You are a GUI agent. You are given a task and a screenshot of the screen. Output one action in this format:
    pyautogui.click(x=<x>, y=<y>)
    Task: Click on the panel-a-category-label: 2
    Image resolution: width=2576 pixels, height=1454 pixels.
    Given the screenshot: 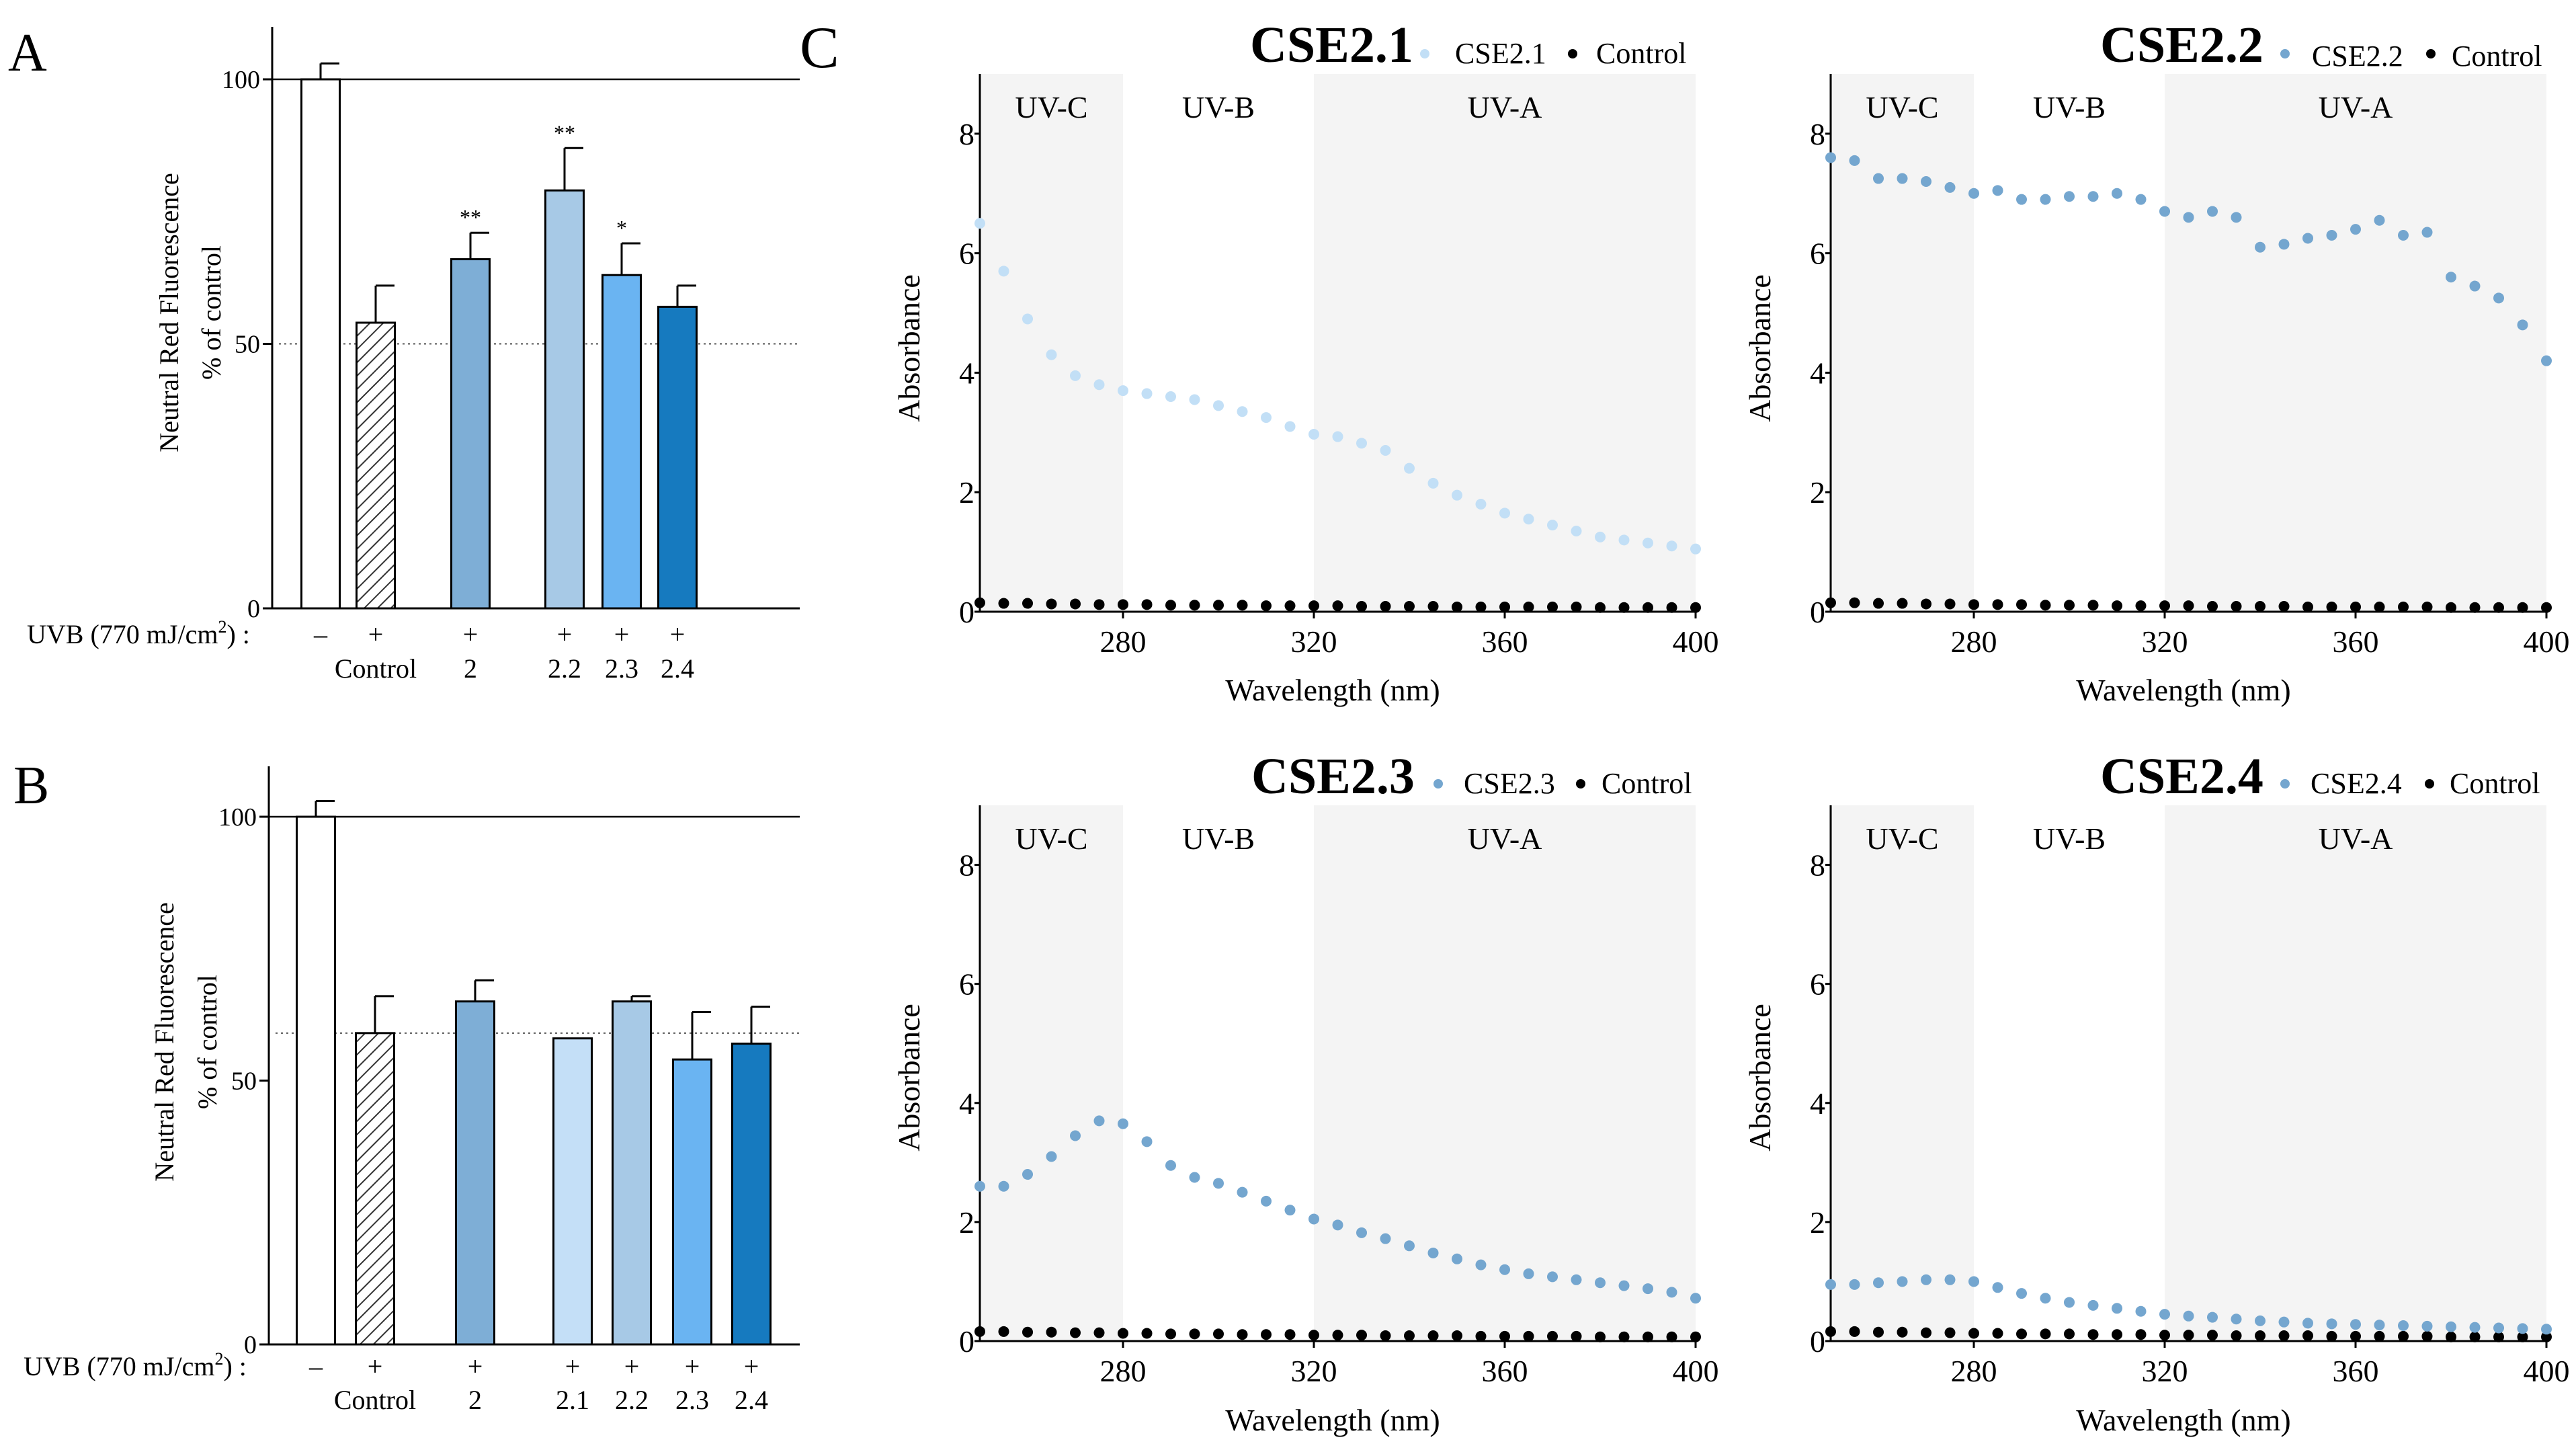 What is the action you would take?
    pyautogui.click(x=470, y=668)
    